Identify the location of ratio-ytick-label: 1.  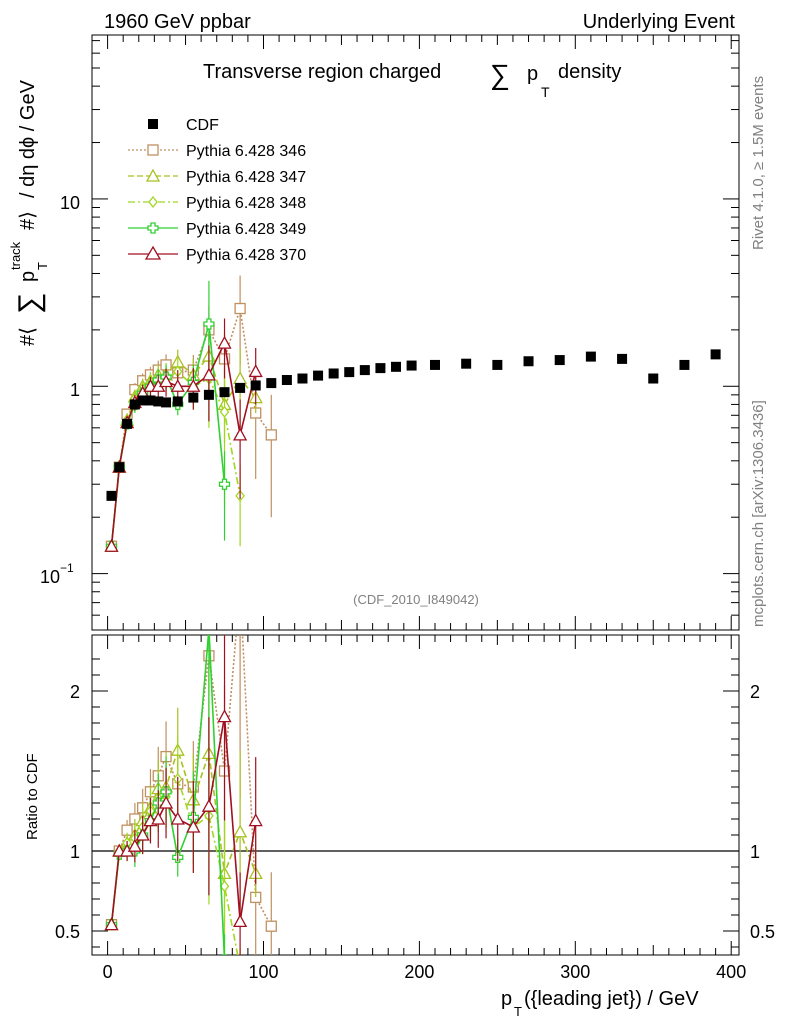
(75, 852).